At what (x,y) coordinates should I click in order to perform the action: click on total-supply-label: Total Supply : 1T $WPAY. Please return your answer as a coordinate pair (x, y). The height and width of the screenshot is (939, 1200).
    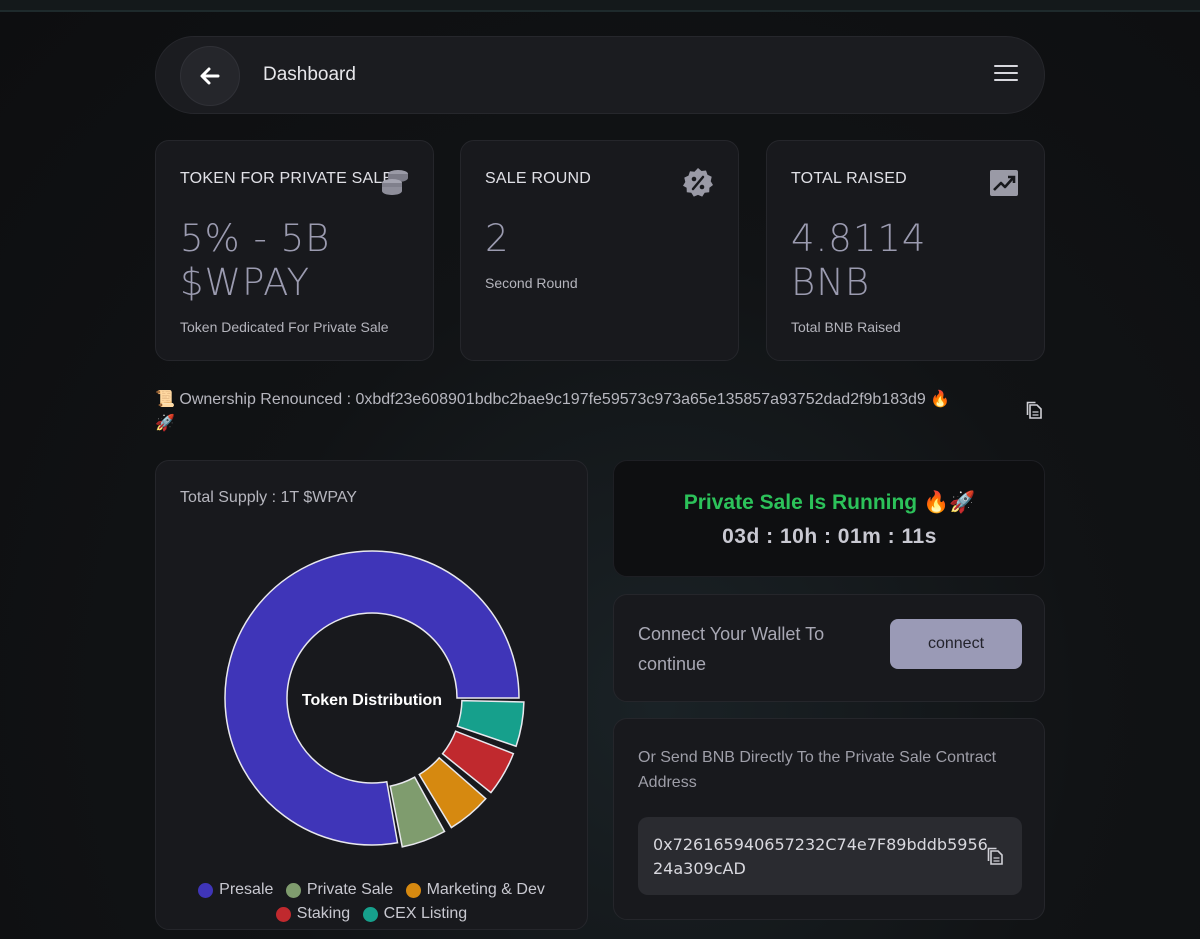
    Looking at the image, I should click on (268, 497).